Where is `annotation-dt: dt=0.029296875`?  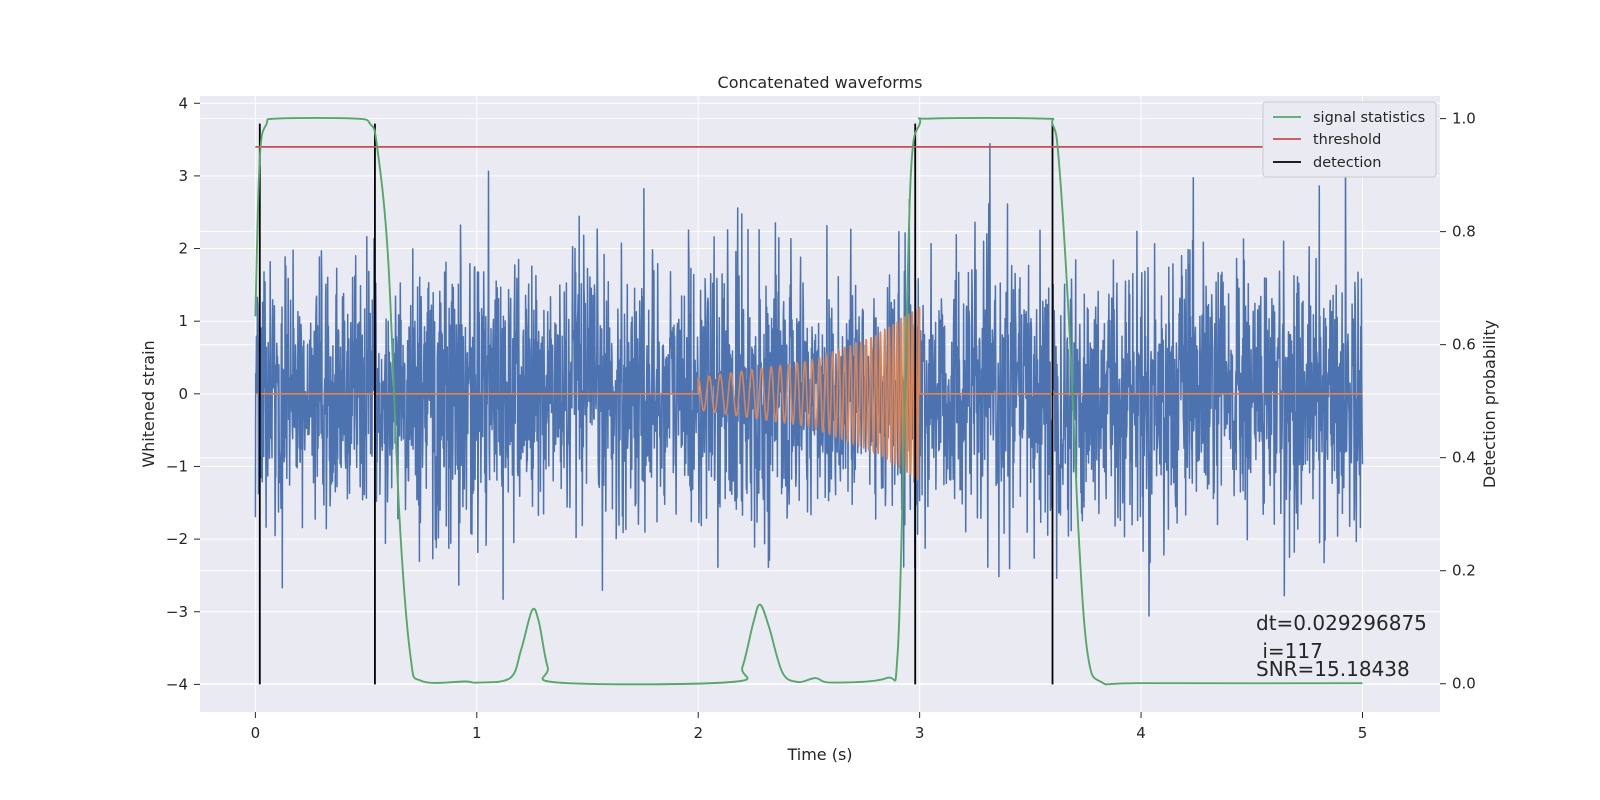
annotation-dt: dt=0.029296875 is located at coordinates (1341, 623).